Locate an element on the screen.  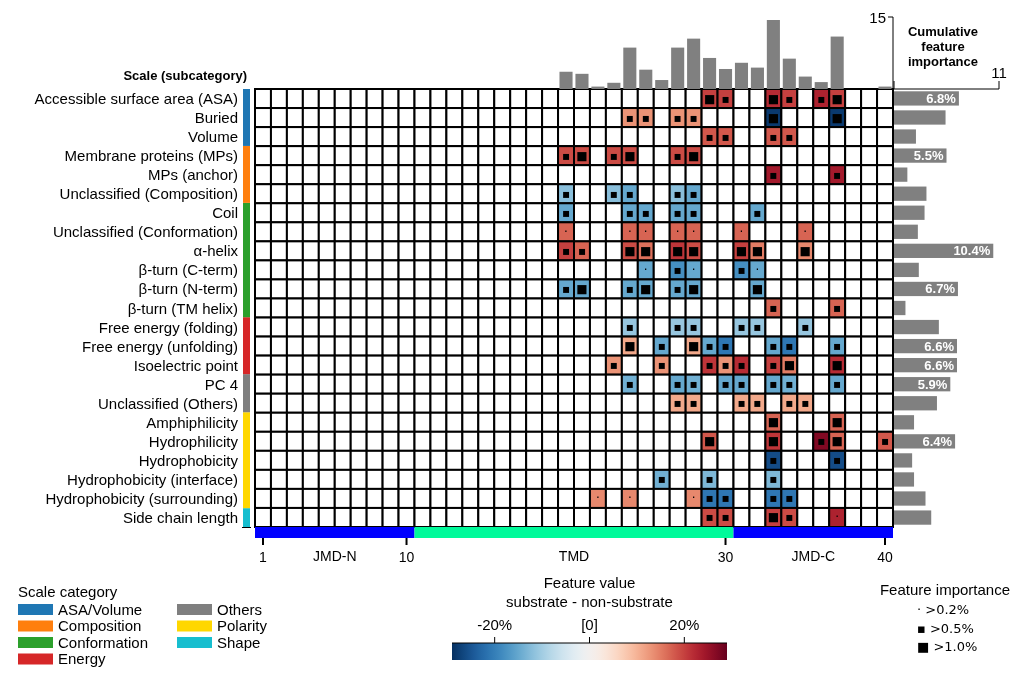
x-tick-label: 40 is located at coordinates (885, 557).